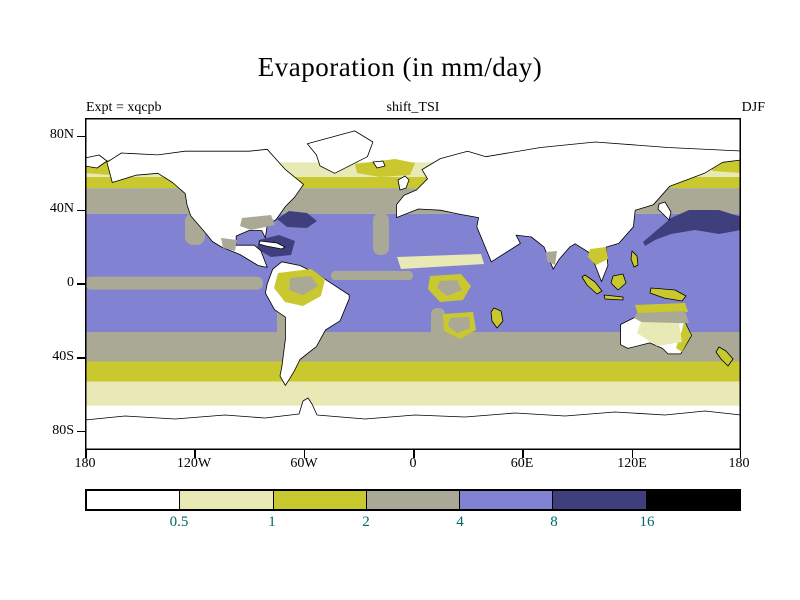 This screenshot has height=600, width=800. What do you see at coordinates (229, 244) in the screenshot?
I see `mexico-gray-patch` at bounding box center [229, 244].